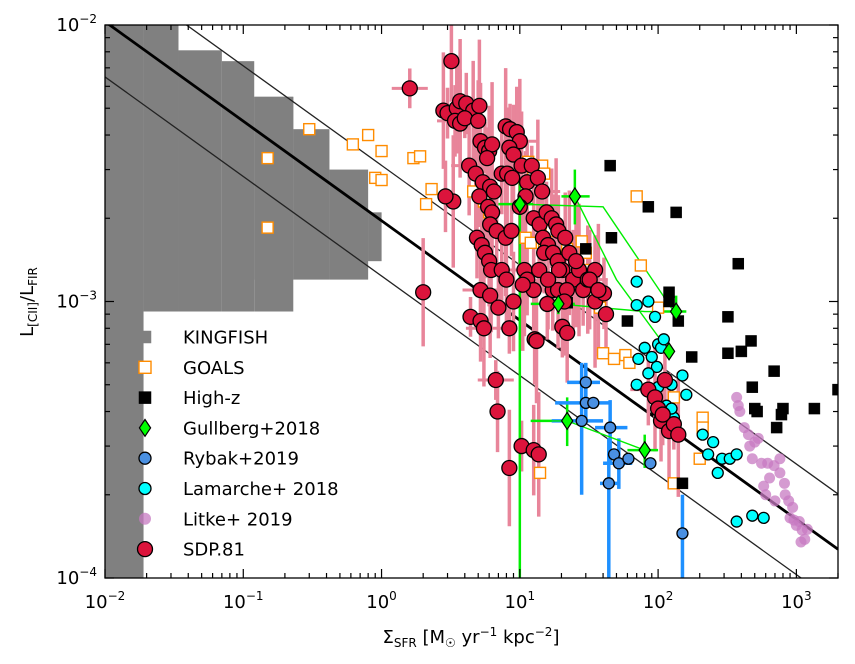  Describe the element at coordinates (190, 550) in the screenshot. I see `legend-item-sdp-81: SDP.81` at that location.